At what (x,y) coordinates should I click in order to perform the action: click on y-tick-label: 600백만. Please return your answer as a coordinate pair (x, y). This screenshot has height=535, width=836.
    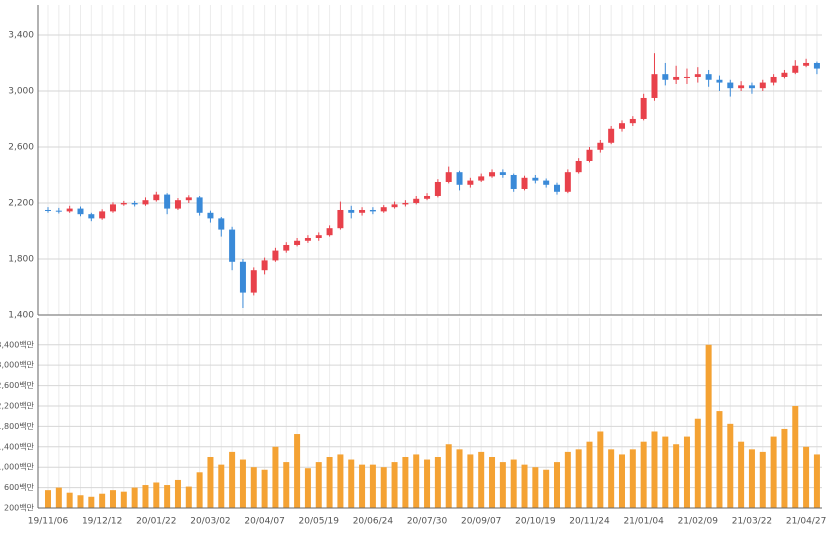
    Looking at the image, I should click on (19, 487).